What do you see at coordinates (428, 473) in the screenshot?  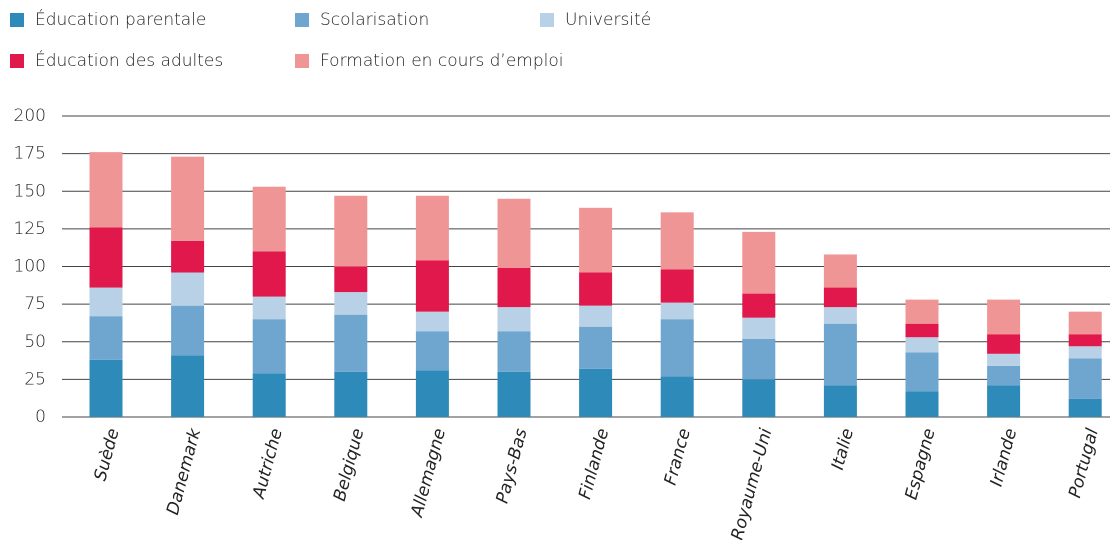 I see `x-tick-label: Allemagne` at bounding box center [428, 473].